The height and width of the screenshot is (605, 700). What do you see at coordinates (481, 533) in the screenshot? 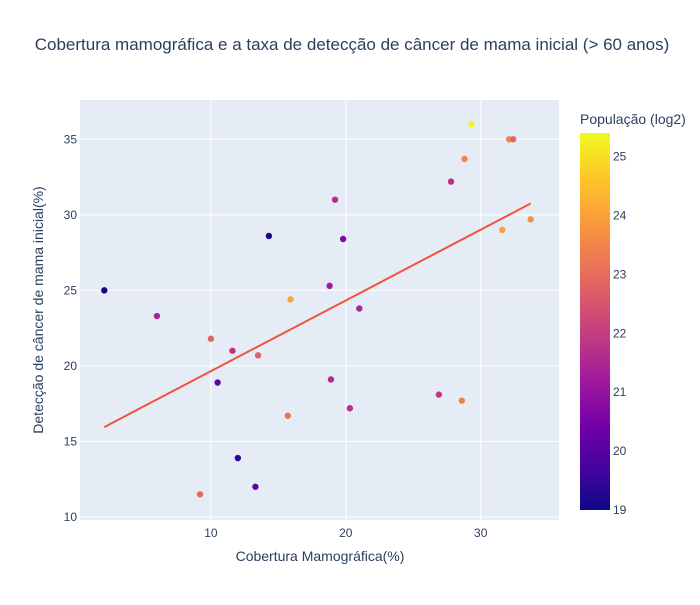
I see `x-tick-label: 30` at bounding box center [481, 533].